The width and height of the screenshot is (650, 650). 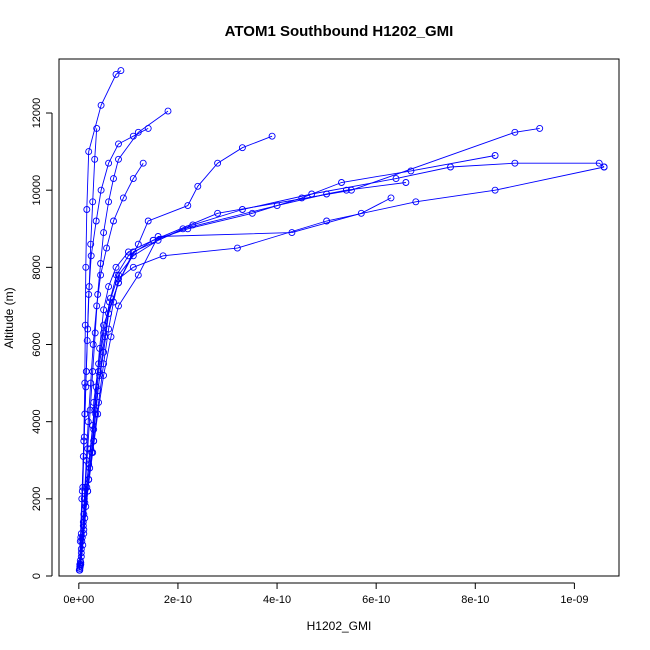 What do you see at coordinates (9, 317) in the screenshot?
I see `y-axis-label: Altitude (m)` at bounding box center [9, 317].